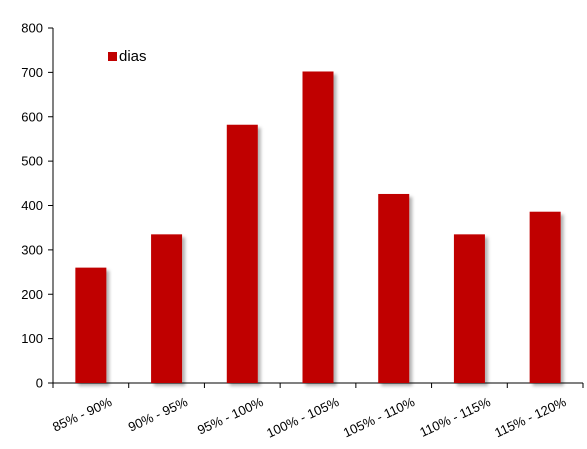  What do you see at coordinates (455, 417) in the screenshot?
I see `x-tick-label: 110% - 115%` at bounding box center [455, 417].